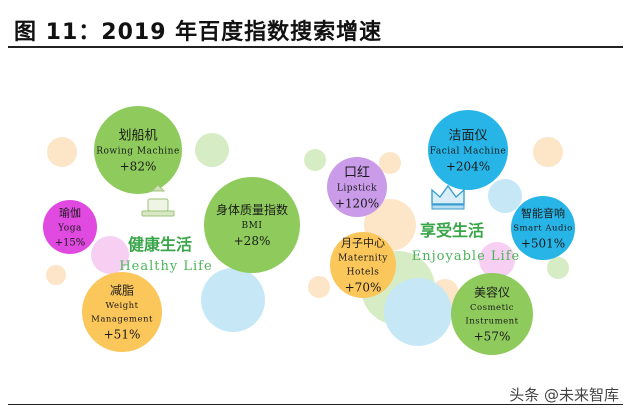 Image resolution: width=631 pixels, height=418 pixels. What do you see at coordinates (357, 204) in the screenshot?
I see `bubble-value: +120%` at bounding box center [357, 204].